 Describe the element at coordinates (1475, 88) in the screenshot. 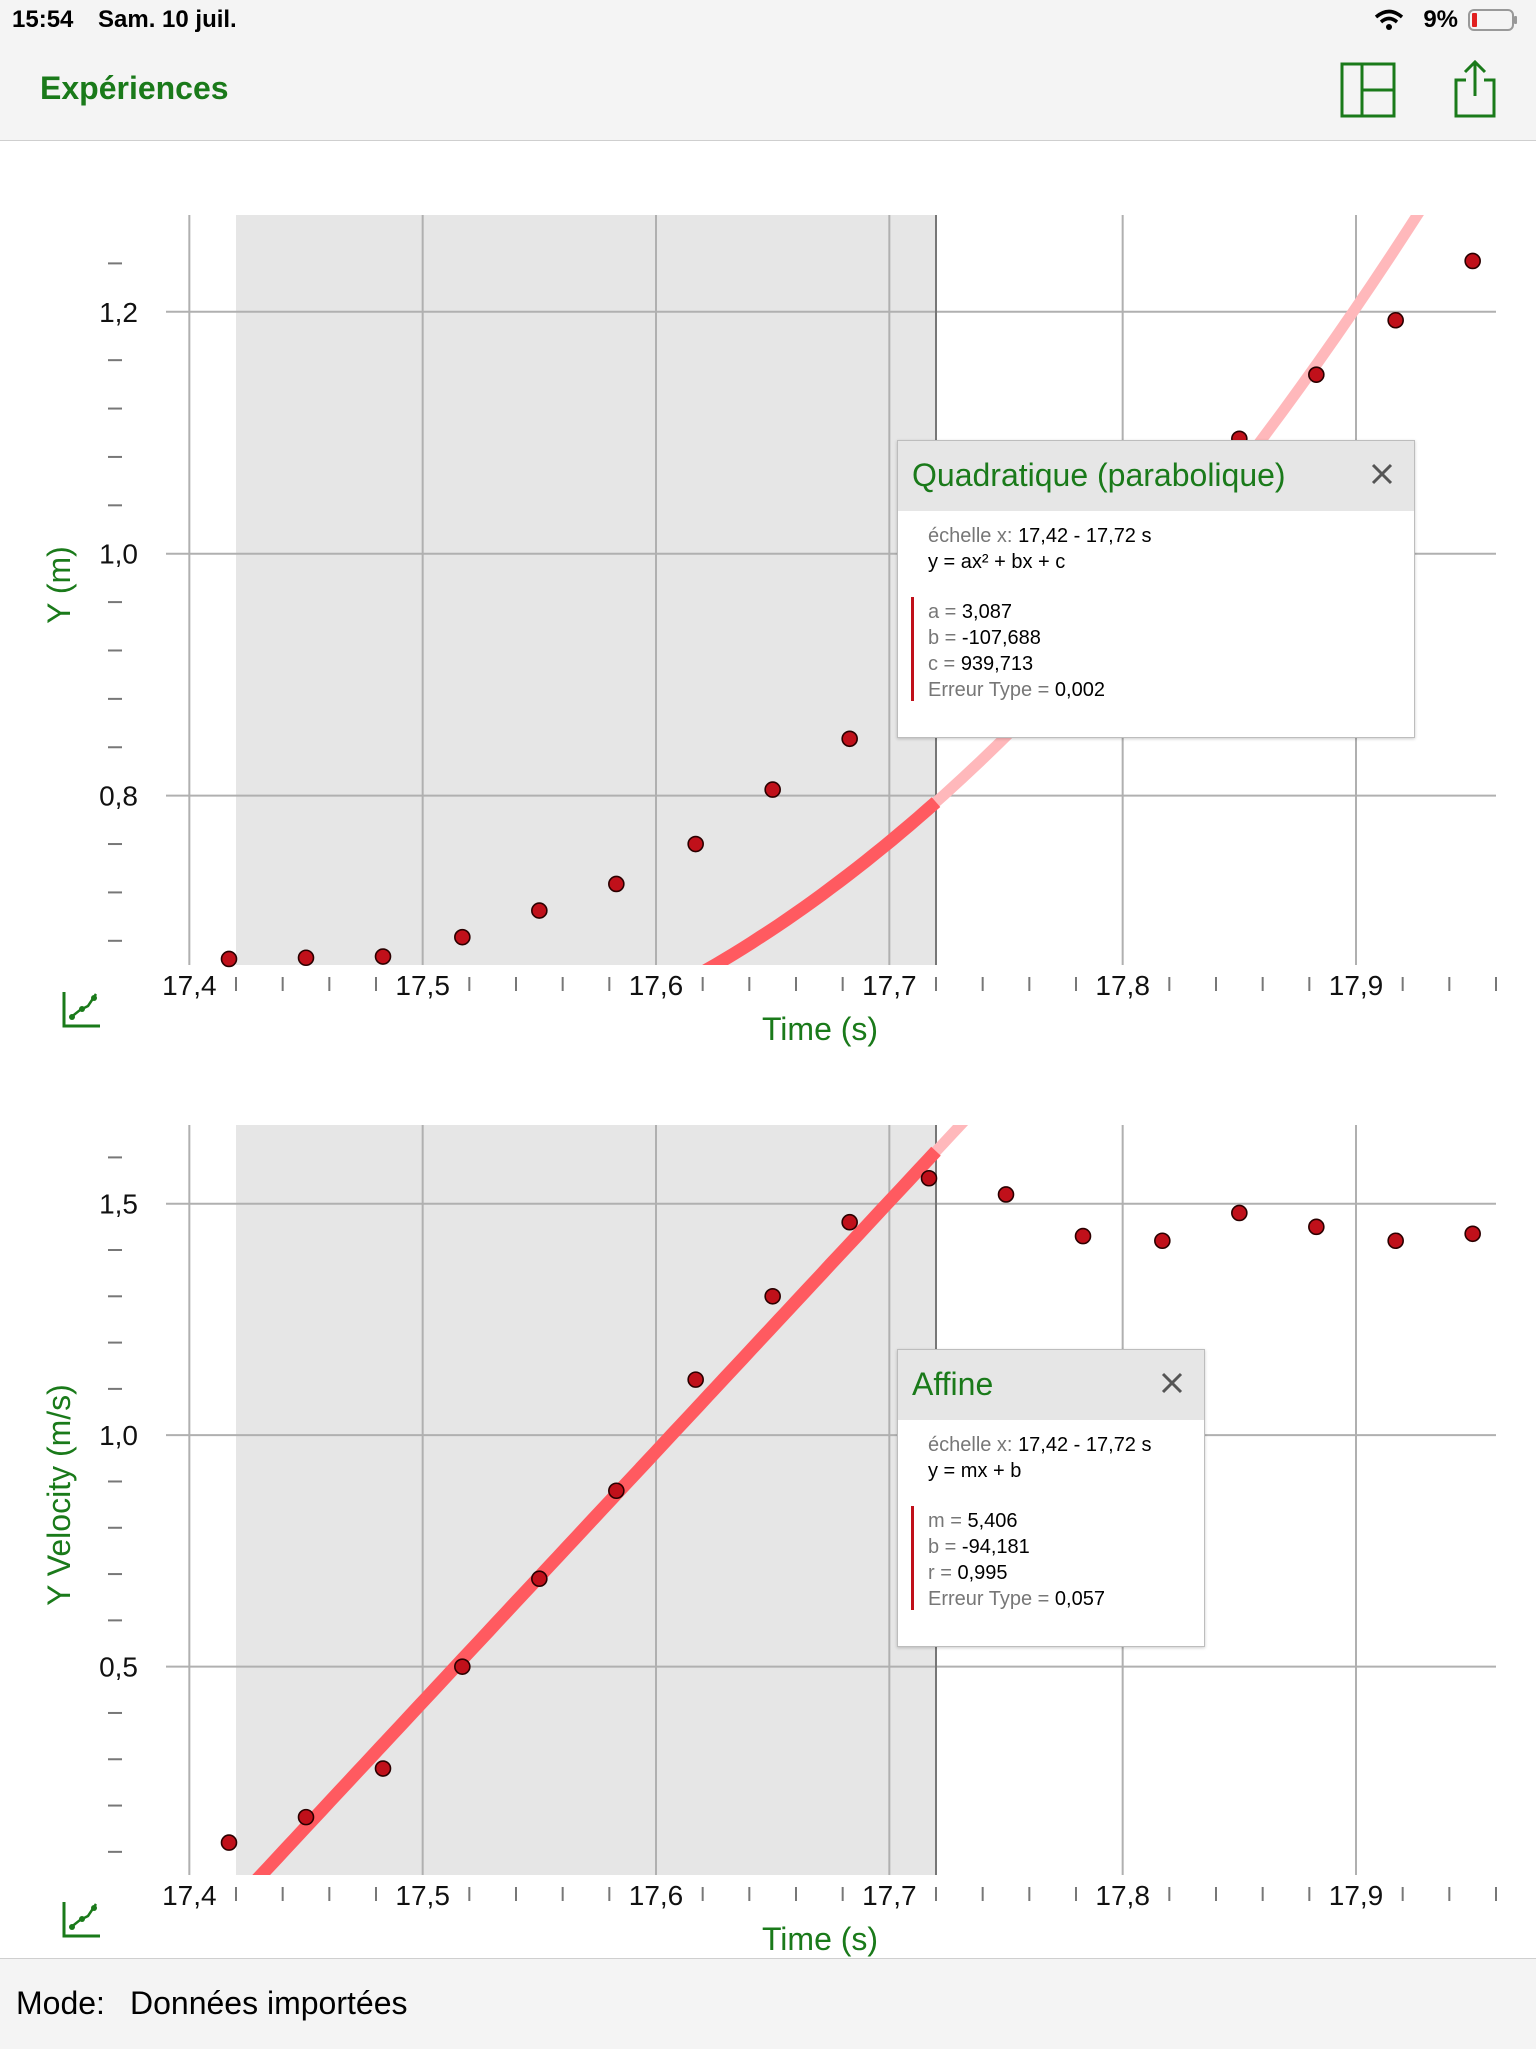

I see `share-icon` at that location.